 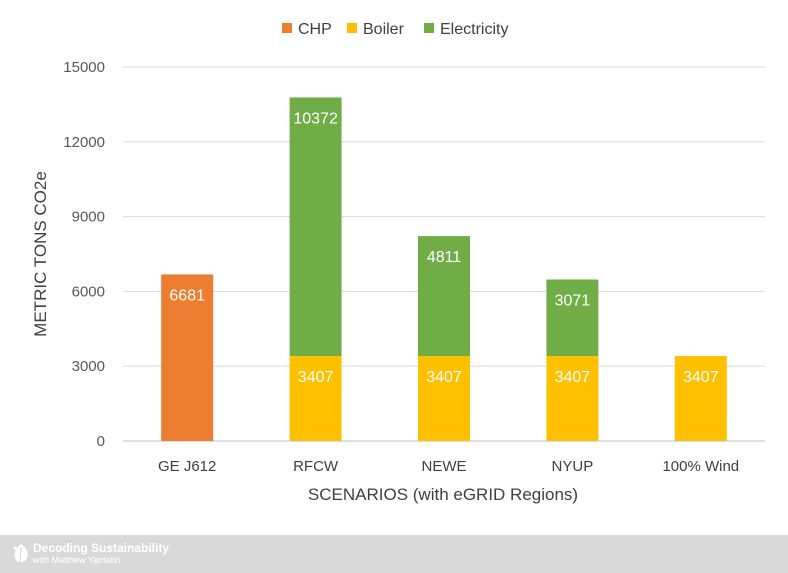 I want to click on x-axis-title: SCENARIOS (with eGRID Regions), so click(x=443, y=494).